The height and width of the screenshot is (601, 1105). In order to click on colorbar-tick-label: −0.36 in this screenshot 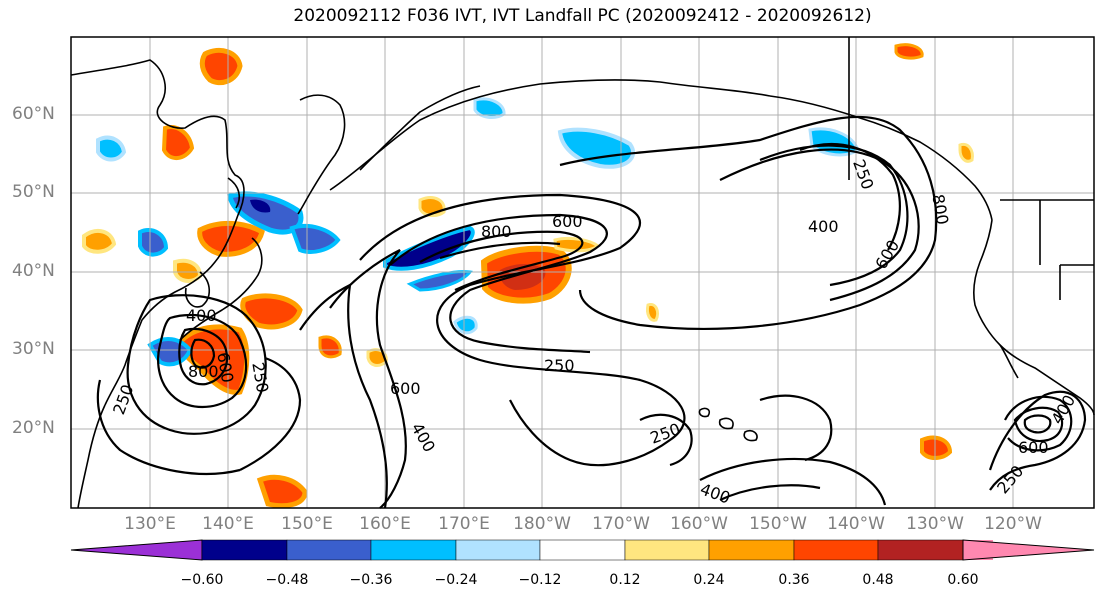, I will do `click(371, 580)`.